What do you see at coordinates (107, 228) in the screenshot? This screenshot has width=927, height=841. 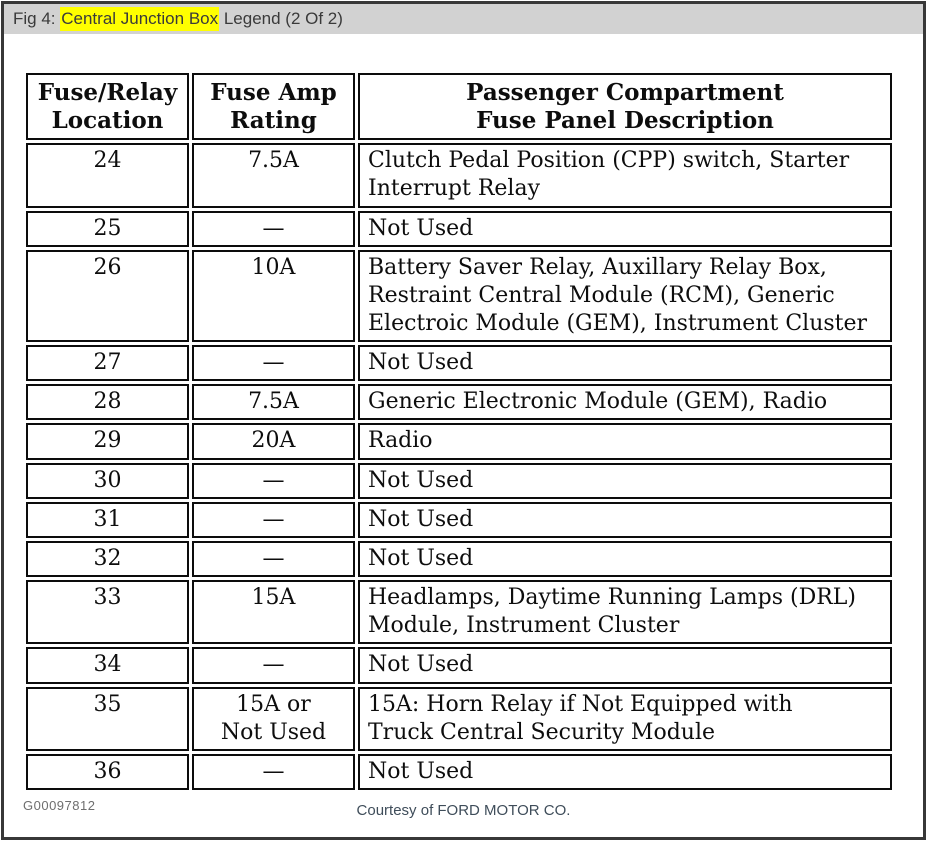 I see `cell-location: 25` at bounding box center [107, 228].